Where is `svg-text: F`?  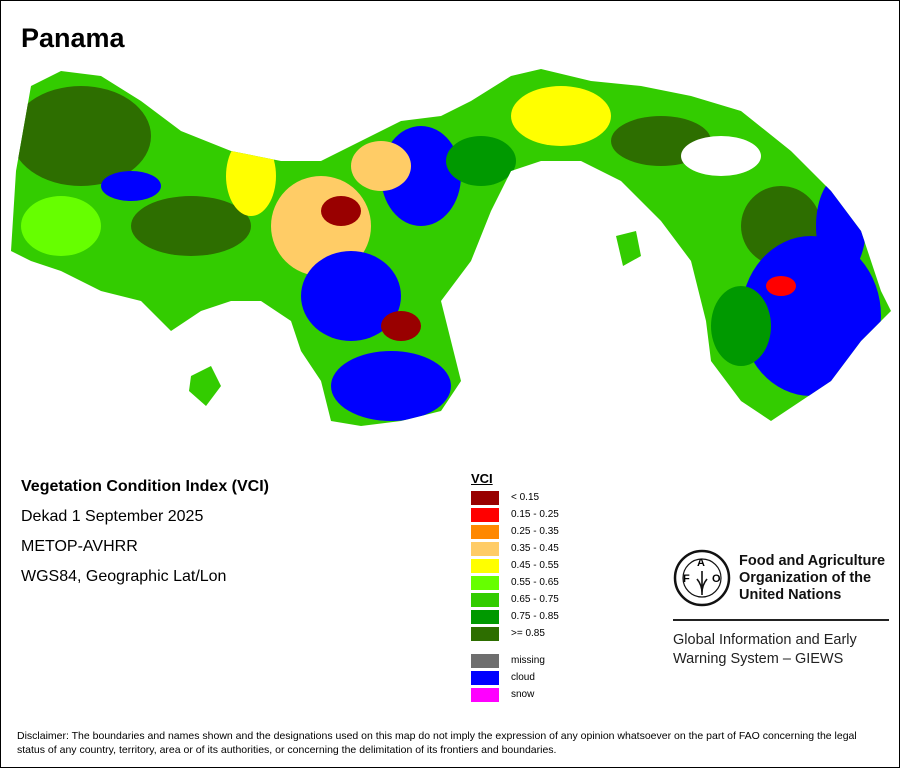 svg-text: F is located at coordinates (686, 579).